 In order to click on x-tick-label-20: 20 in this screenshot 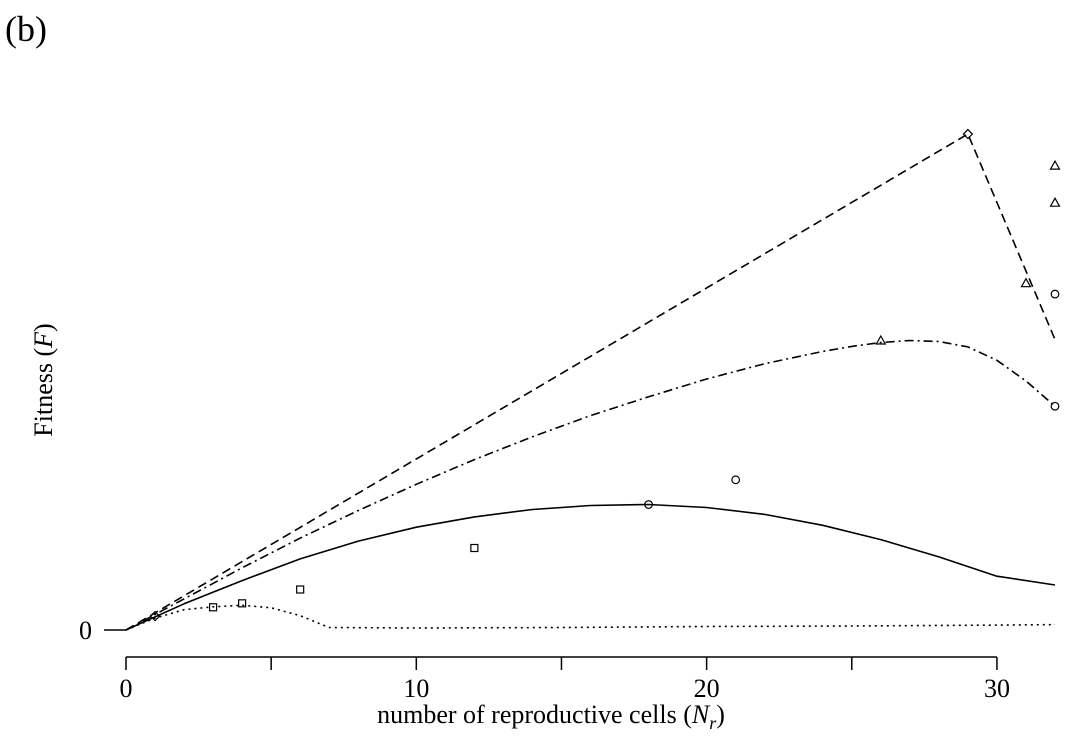, I will do `click(707, 688)`.